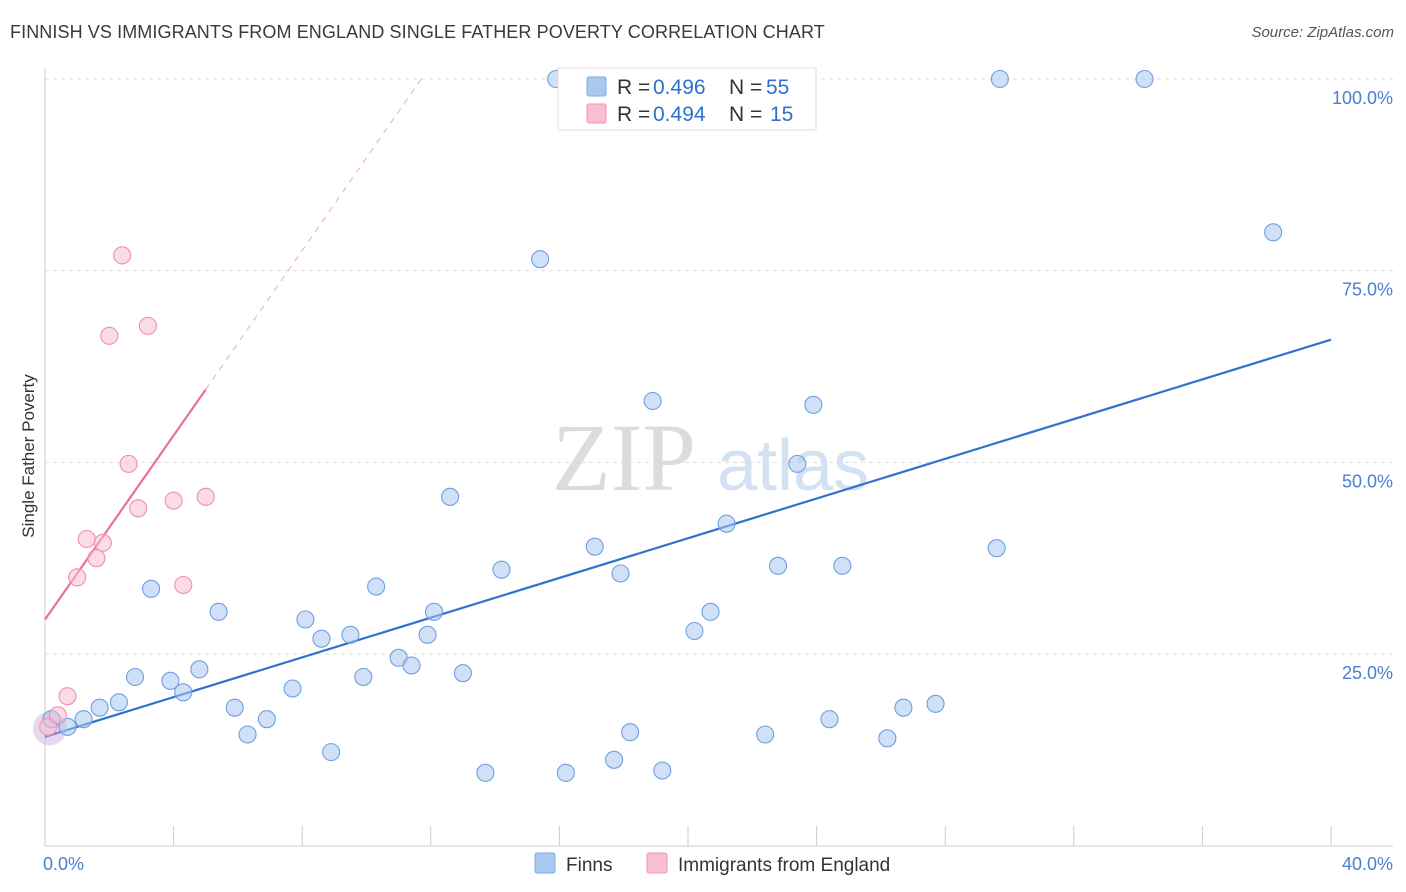 Image resolution: width=1406 pixels, height=892 pixels. What do you see at coordinates (633, 87) in the screenshot?
I see `legend-r-key-finns: R =` at bounding box center [633, 87].